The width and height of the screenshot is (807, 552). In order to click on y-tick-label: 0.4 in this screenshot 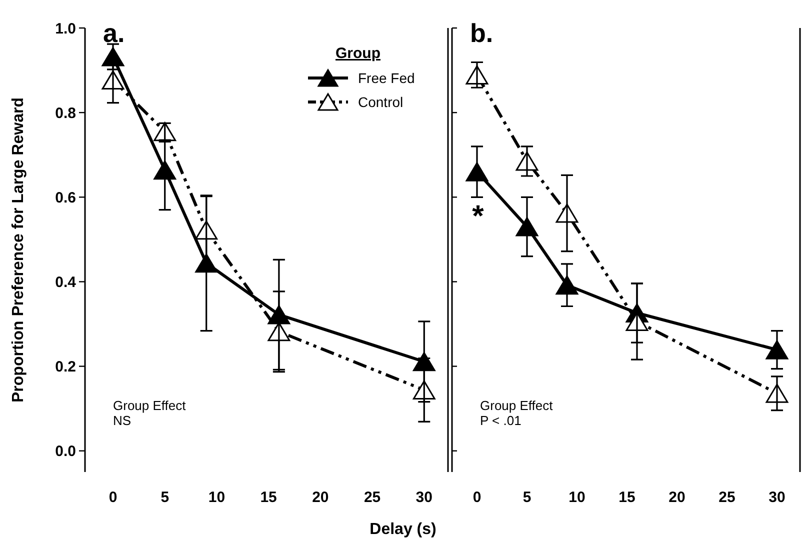, I will do `click(66, 282)`.